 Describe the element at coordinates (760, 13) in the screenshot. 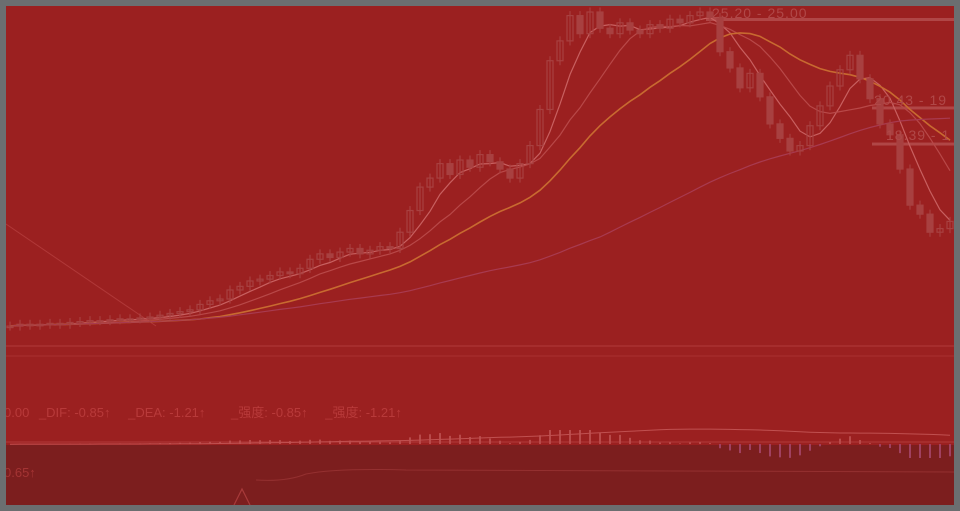

I see `price-level-label: 25.20 - 25.00` at that location.